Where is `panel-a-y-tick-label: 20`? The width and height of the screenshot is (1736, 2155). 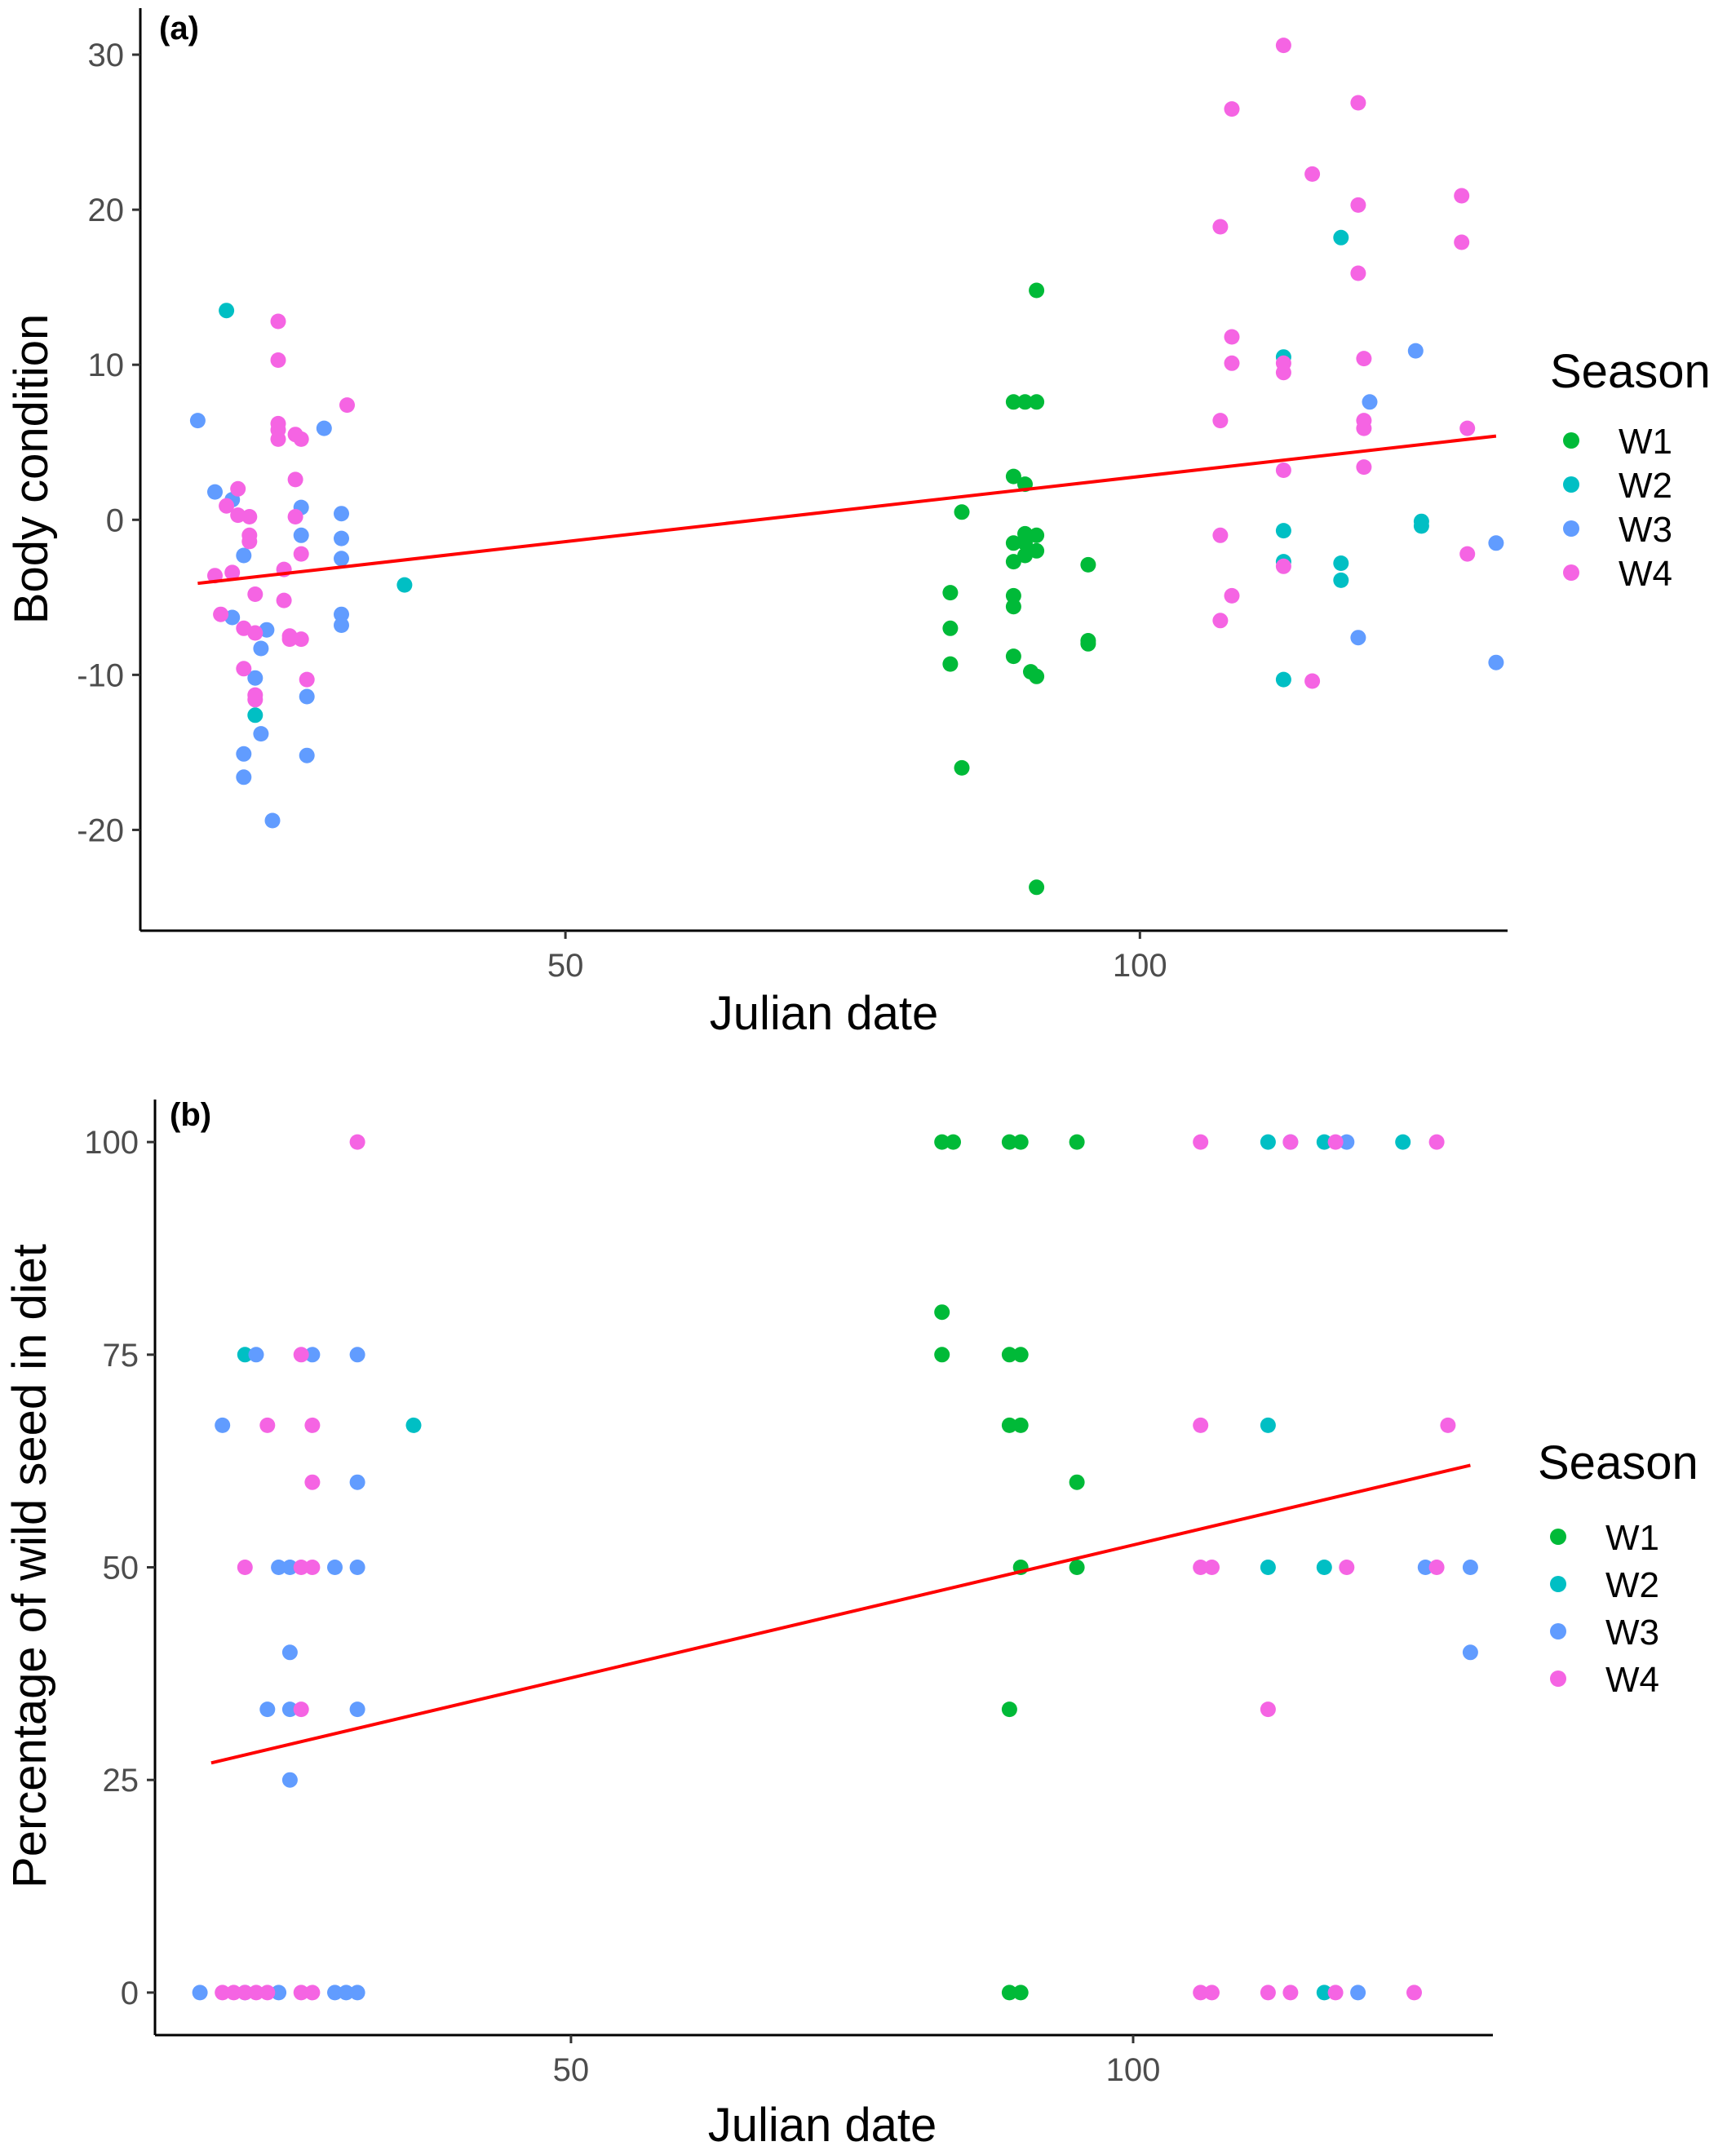 panel-a-y-tick-label: 20 is located at coordinates (107, 210).